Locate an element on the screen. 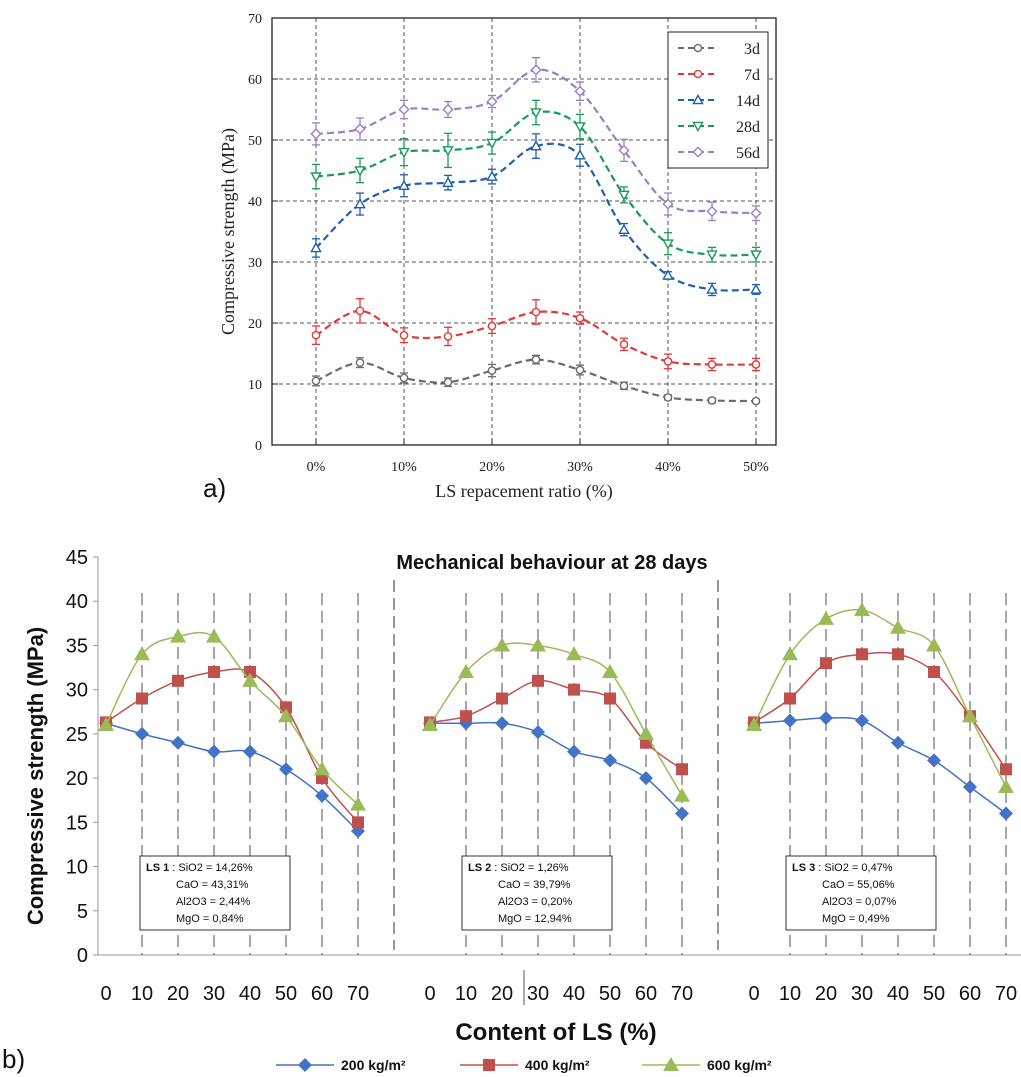 The width and height of the screenshot is (1021, 1077). y-tick-label: 5 is located at coordinates (82, 912).